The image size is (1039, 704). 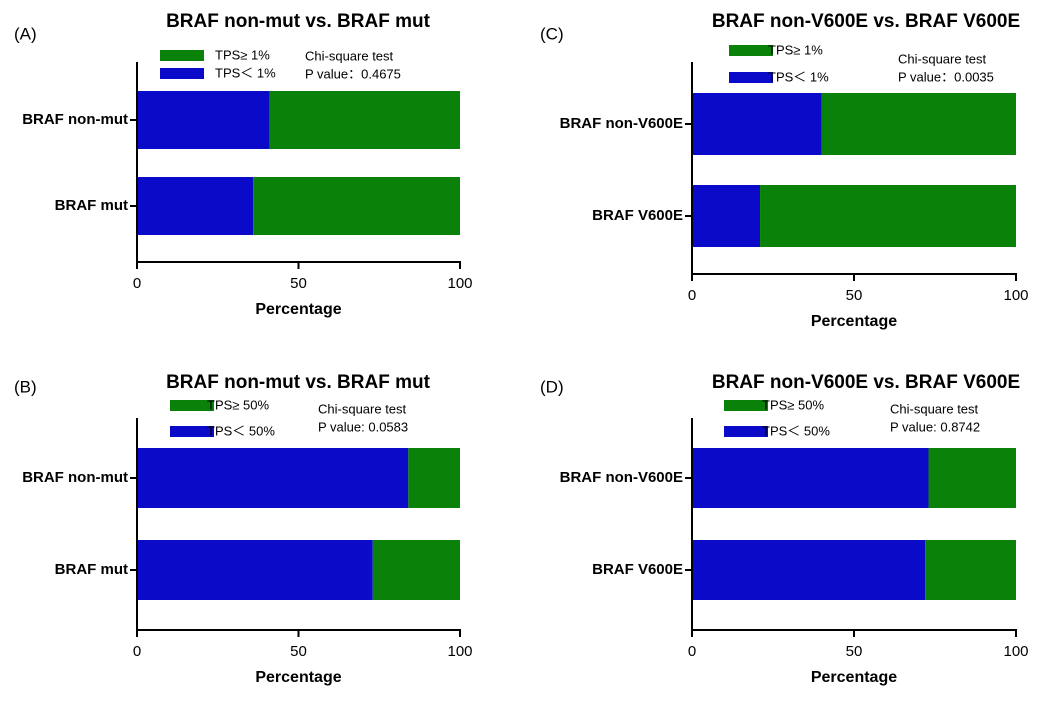 I want to click on annotation: P value：0.0035, so click(x=946, y=76).